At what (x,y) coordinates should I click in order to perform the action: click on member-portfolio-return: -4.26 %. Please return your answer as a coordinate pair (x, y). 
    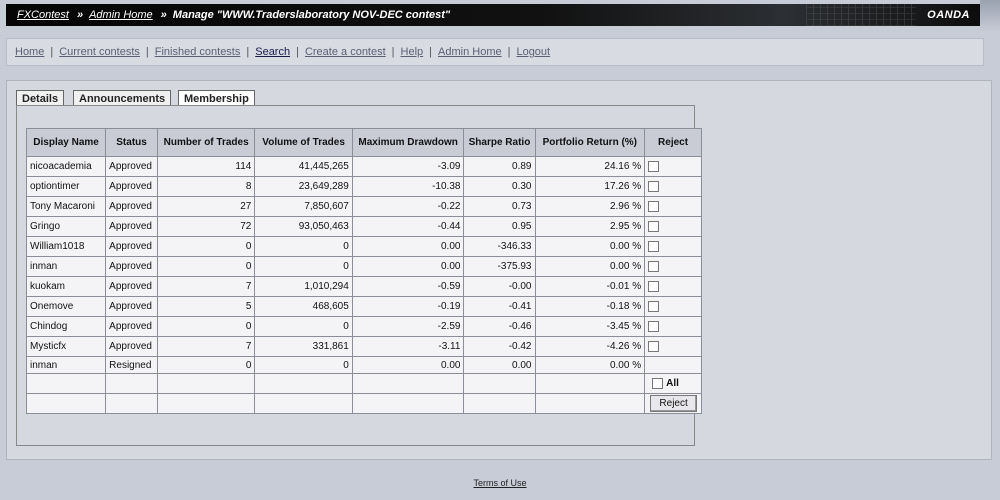
    Looking at the image, I should click on (590, 346).